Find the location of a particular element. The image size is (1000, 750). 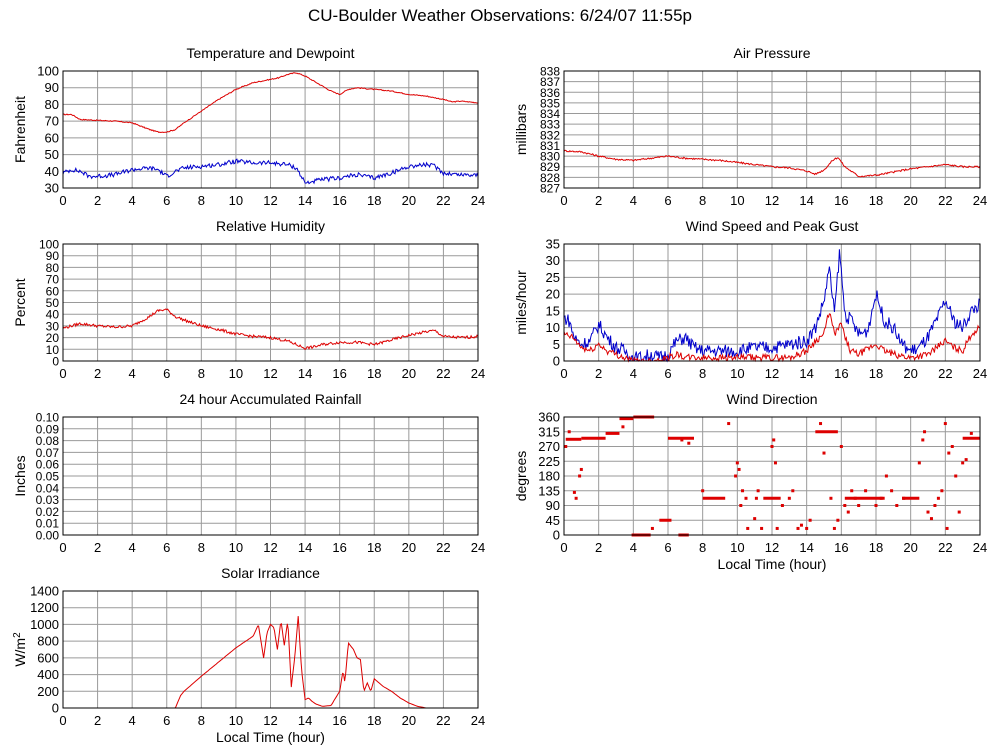

y-tick-label: 400 is located at coordinates (48, 674).